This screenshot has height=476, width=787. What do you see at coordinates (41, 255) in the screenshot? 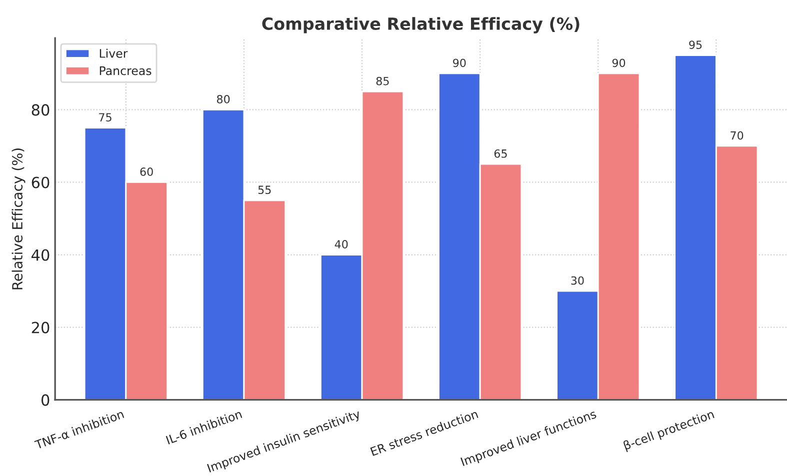
I see `y-tick-label: 40` at bounding box center [41, 255].